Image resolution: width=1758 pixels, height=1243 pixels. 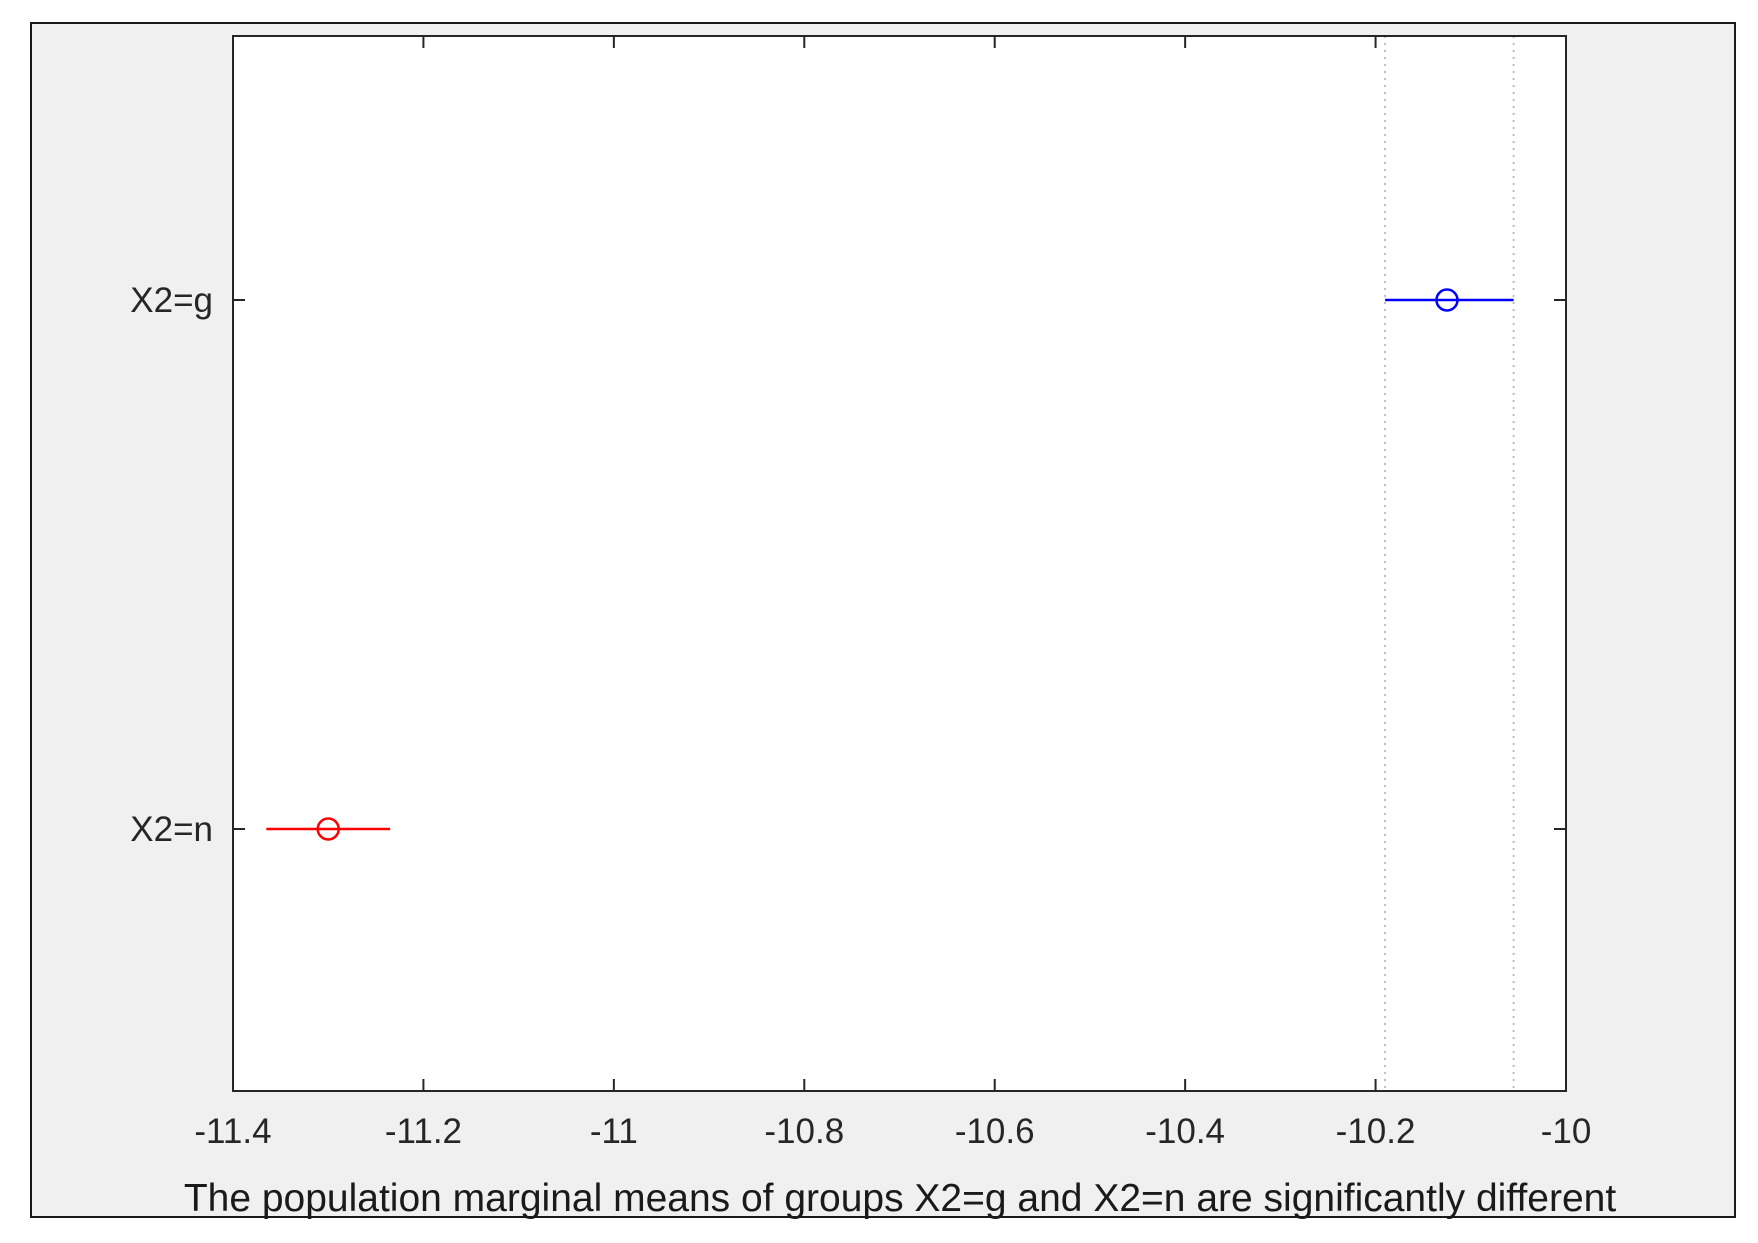 I want to click on x-tick-label: -10.8, so click(x=804, y=1131).